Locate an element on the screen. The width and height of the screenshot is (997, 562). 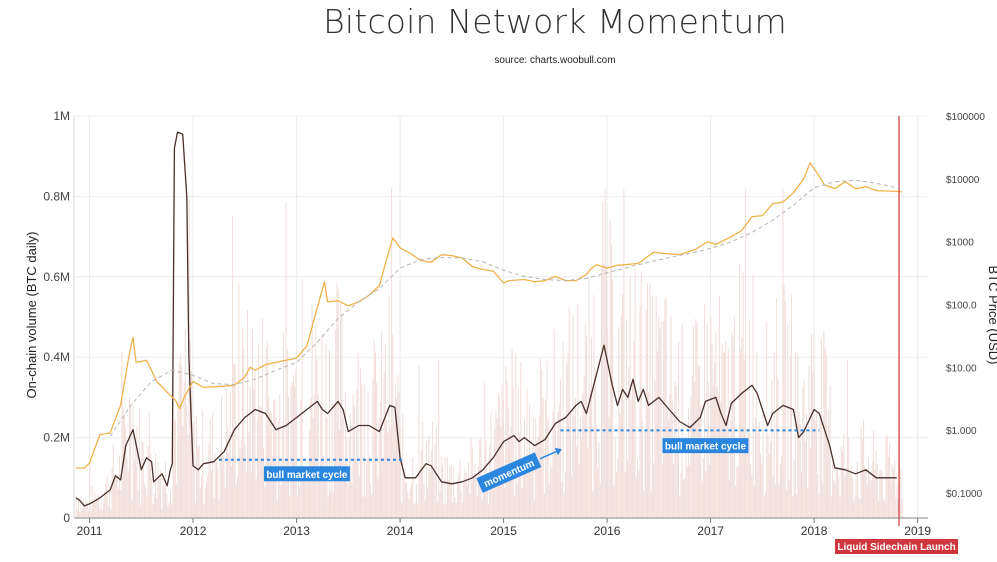
x-tick-label: 2018 is located at coordinates (814, 531).